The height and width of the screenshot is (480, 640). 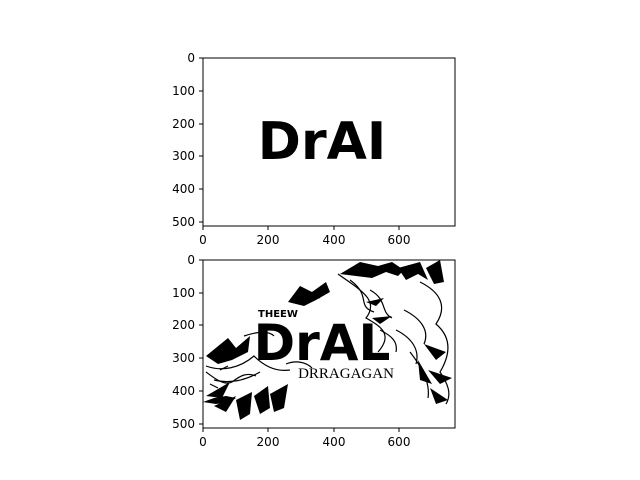 What do you see at coordinates (268, 442) in the screenshot?
I see `bottom-x-tick-label: 200` at bounding box center [268, 442].